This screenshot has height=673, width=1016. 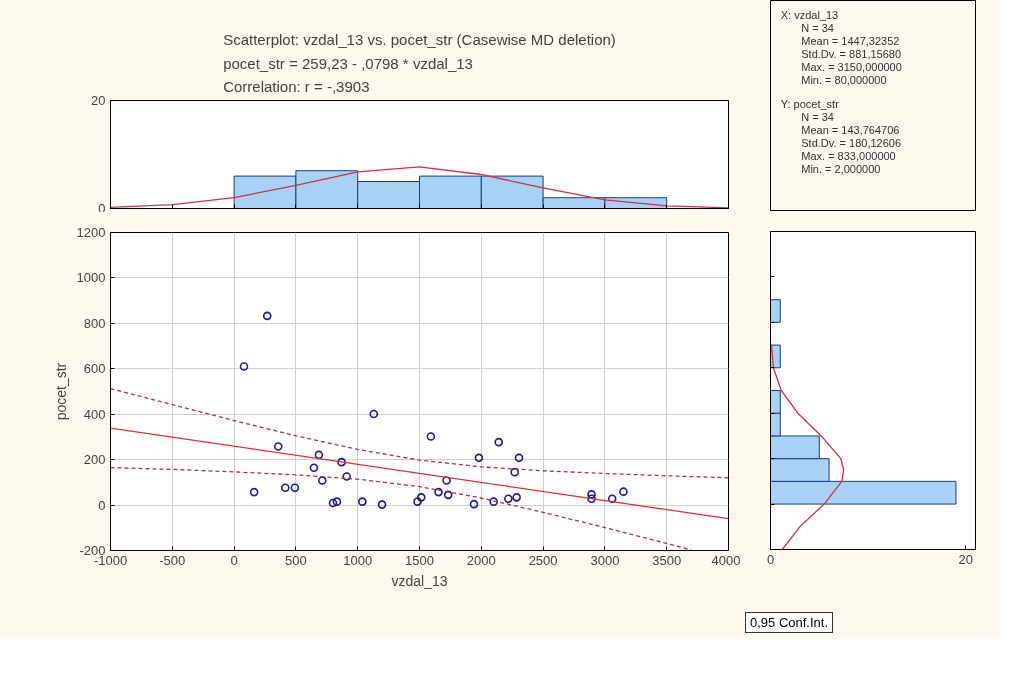 I want to click on x-tick-label: 20, so click(x=965, y=559).